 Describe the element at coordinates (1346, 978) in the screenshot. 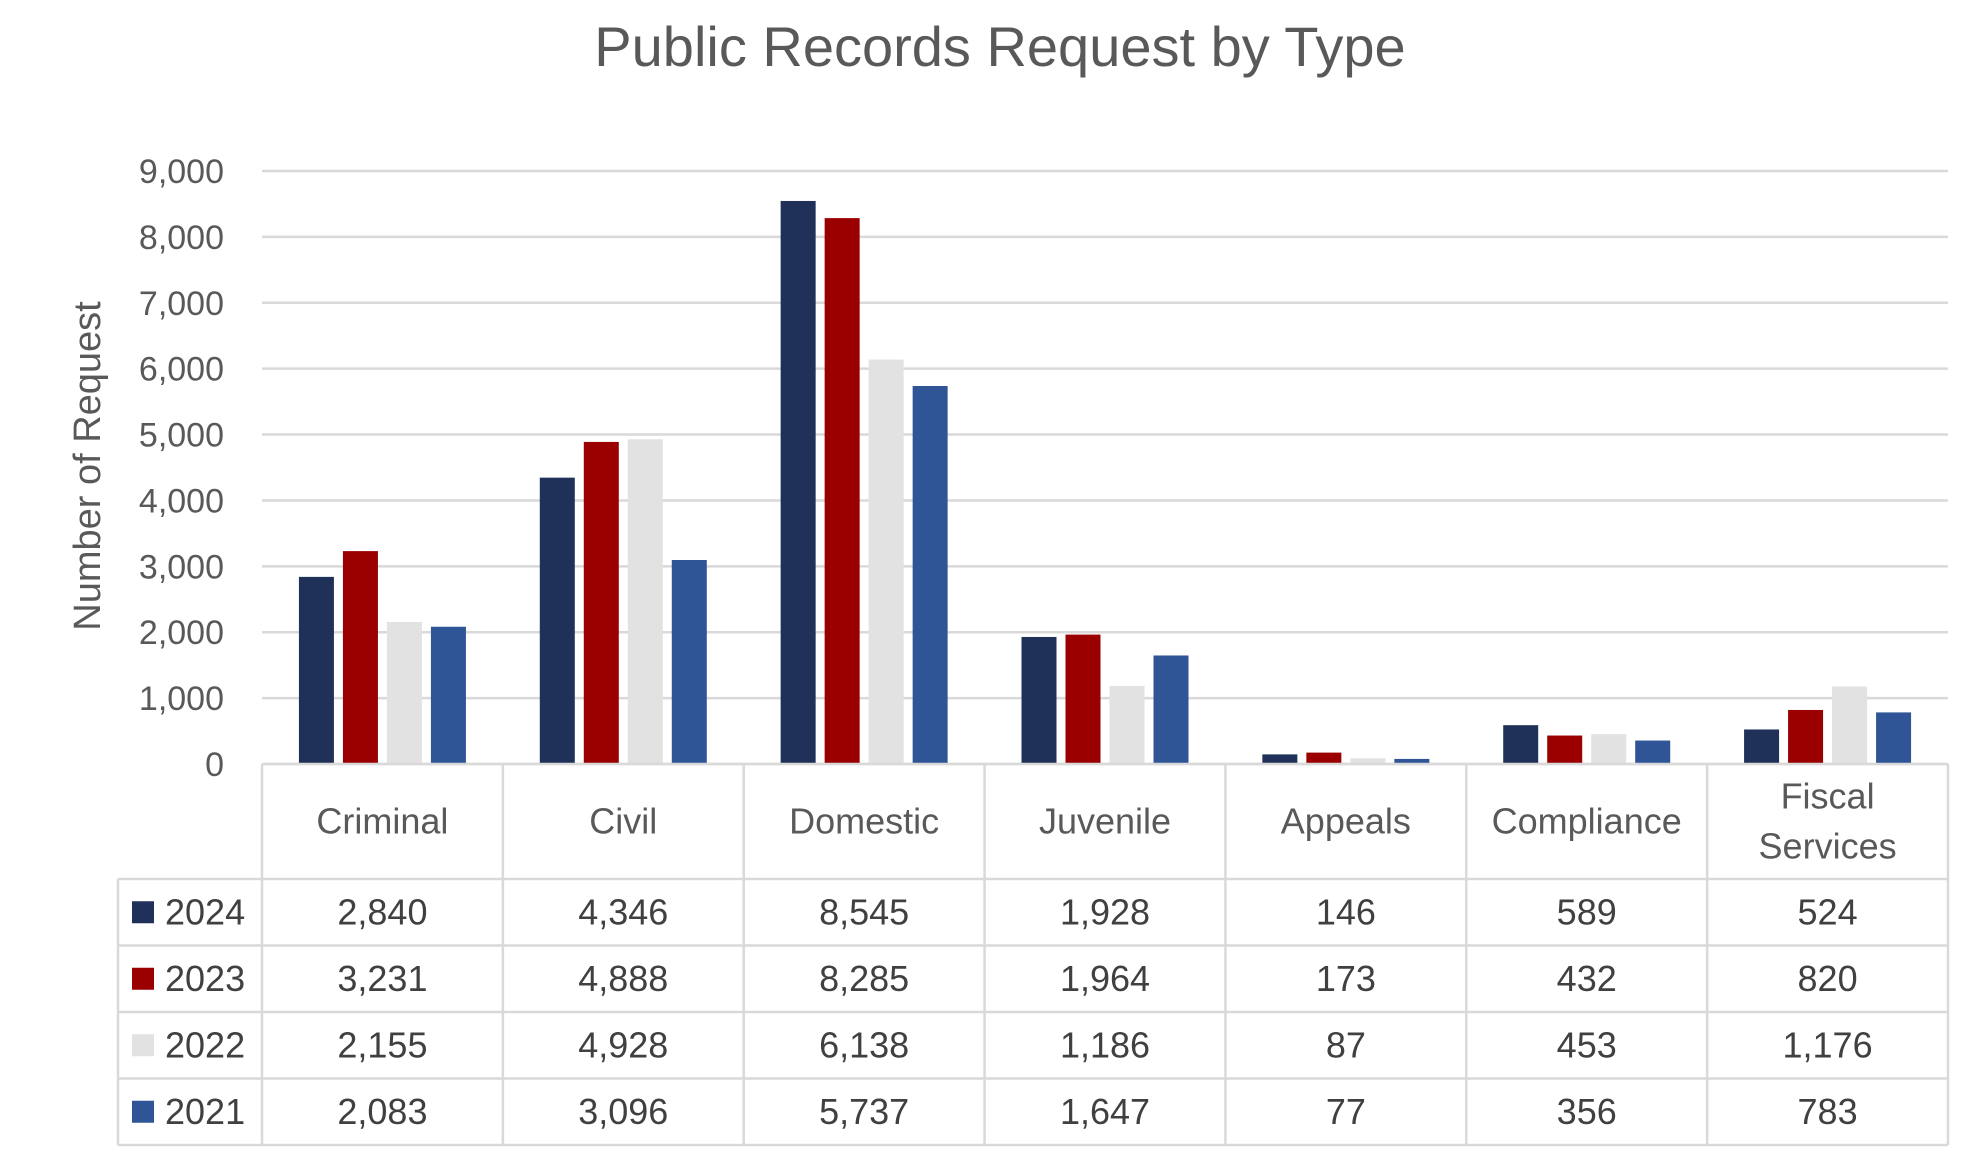

I see `data-label: 173` at that location.